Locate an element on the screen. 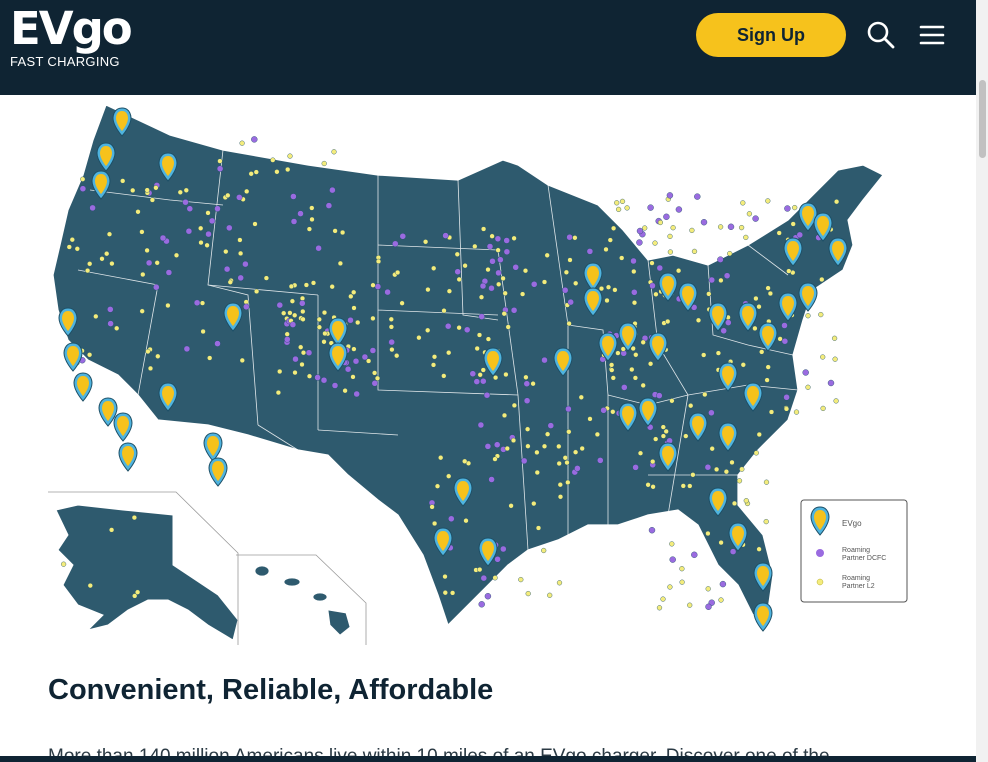 This screenshot has width=988, height=762. page-scrollbar is located at coordinates (982, 381).